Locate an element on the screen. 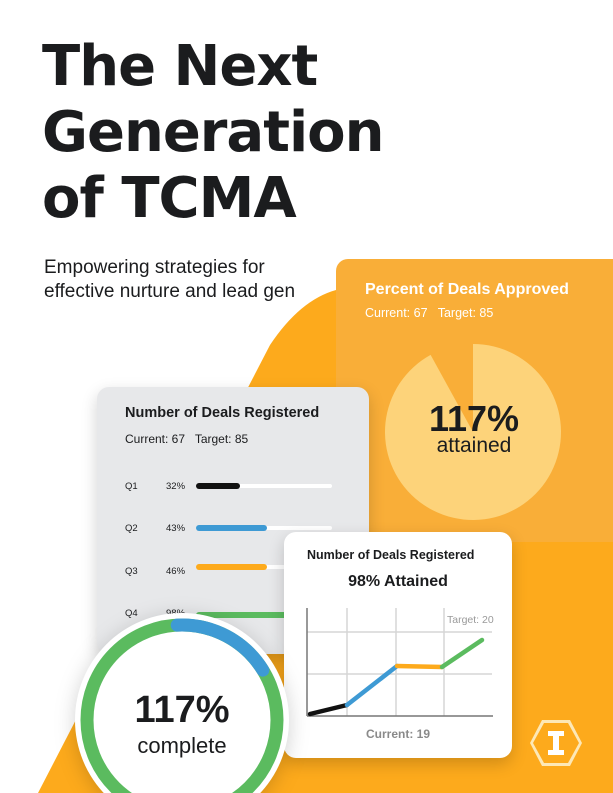 The image size is (613, 793). progress-ring-backdrop is located at coordinates (182, 703).